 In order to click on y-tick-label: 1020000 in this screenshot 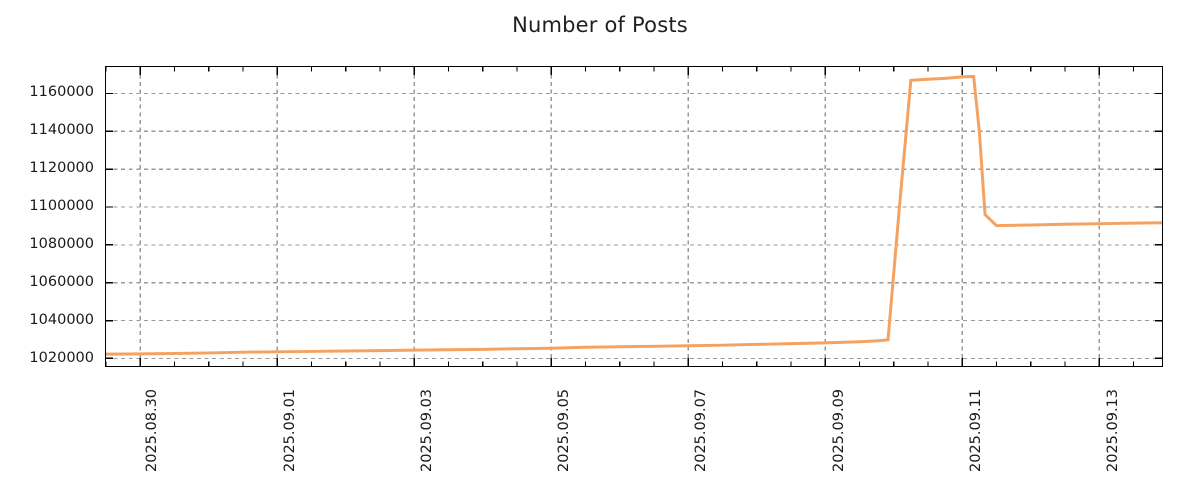, I will do `click(61, 358)`.